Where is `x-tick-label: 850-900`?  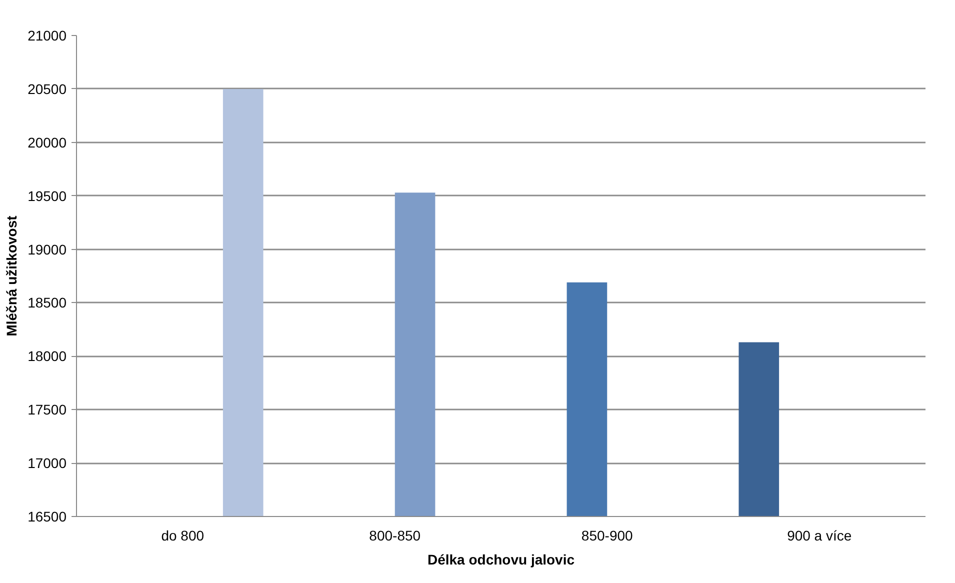
x-tick-label: 850-900 is located at coordinates (607, 536).